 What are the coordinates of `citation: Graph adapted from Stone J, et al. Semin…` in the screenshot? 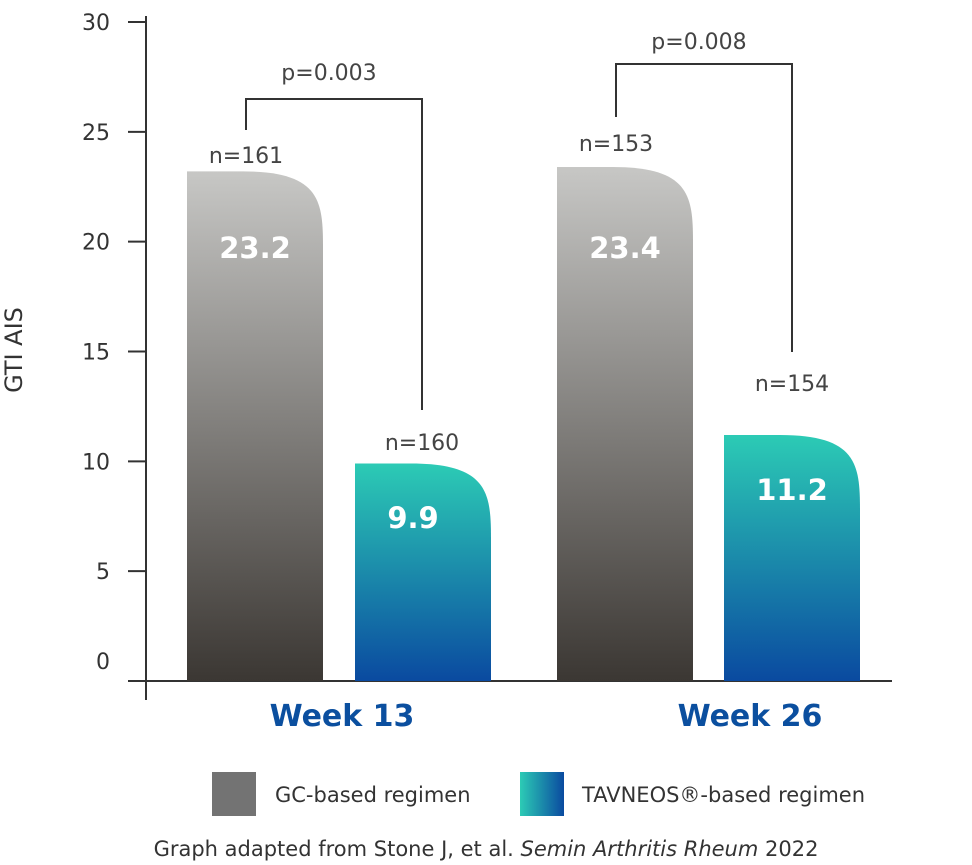 It's located at (486, 849).